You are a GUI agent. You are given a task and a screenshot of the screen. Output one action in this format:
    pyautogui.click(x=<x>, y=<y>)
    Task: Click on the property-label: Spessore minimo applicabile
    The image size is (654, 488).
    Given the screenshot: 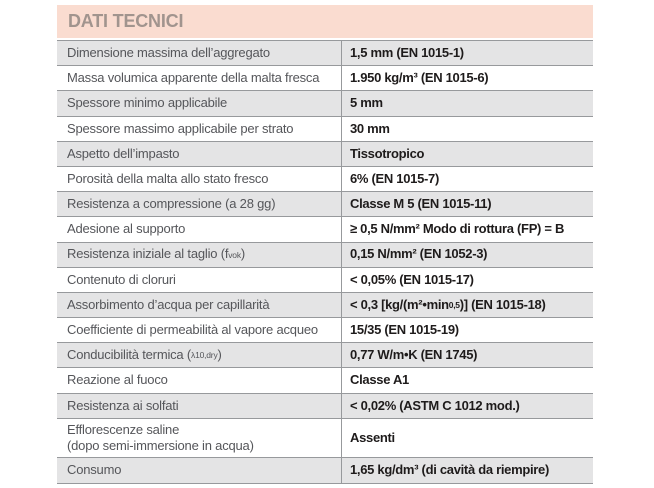 What is the action you would take?
    pyautogui.click(x=147, y=103)
    